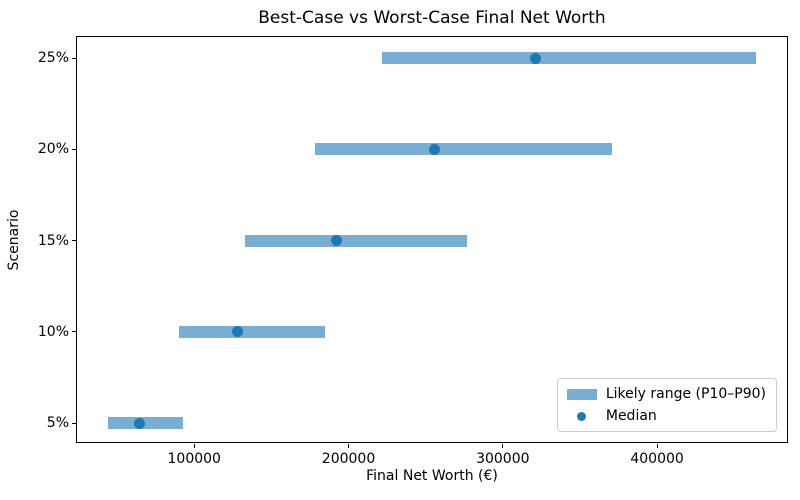  I want to click on y-tick-label: 25%, so click(53, 58).